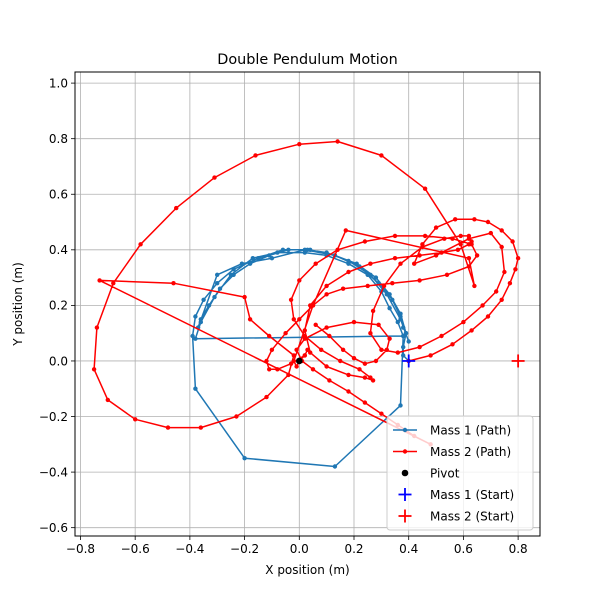 This screenshot has height=600, width=600. Describe the element at coordinates (58, 306) in the screenshot. I see `y-tick-label: 0.2` at that location.